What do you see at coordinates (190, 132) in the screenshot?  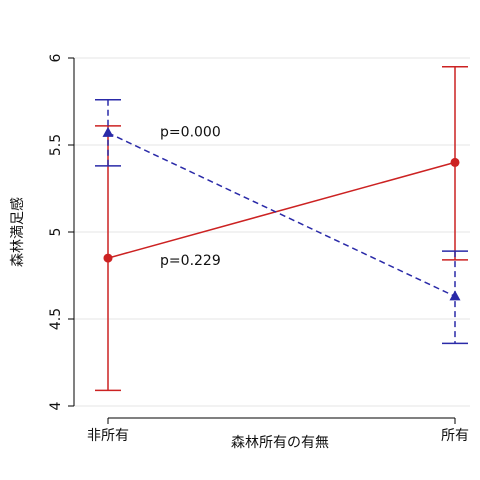 I see `p-value-annotation-0: p=0.000` at bounding box center [190, 132].